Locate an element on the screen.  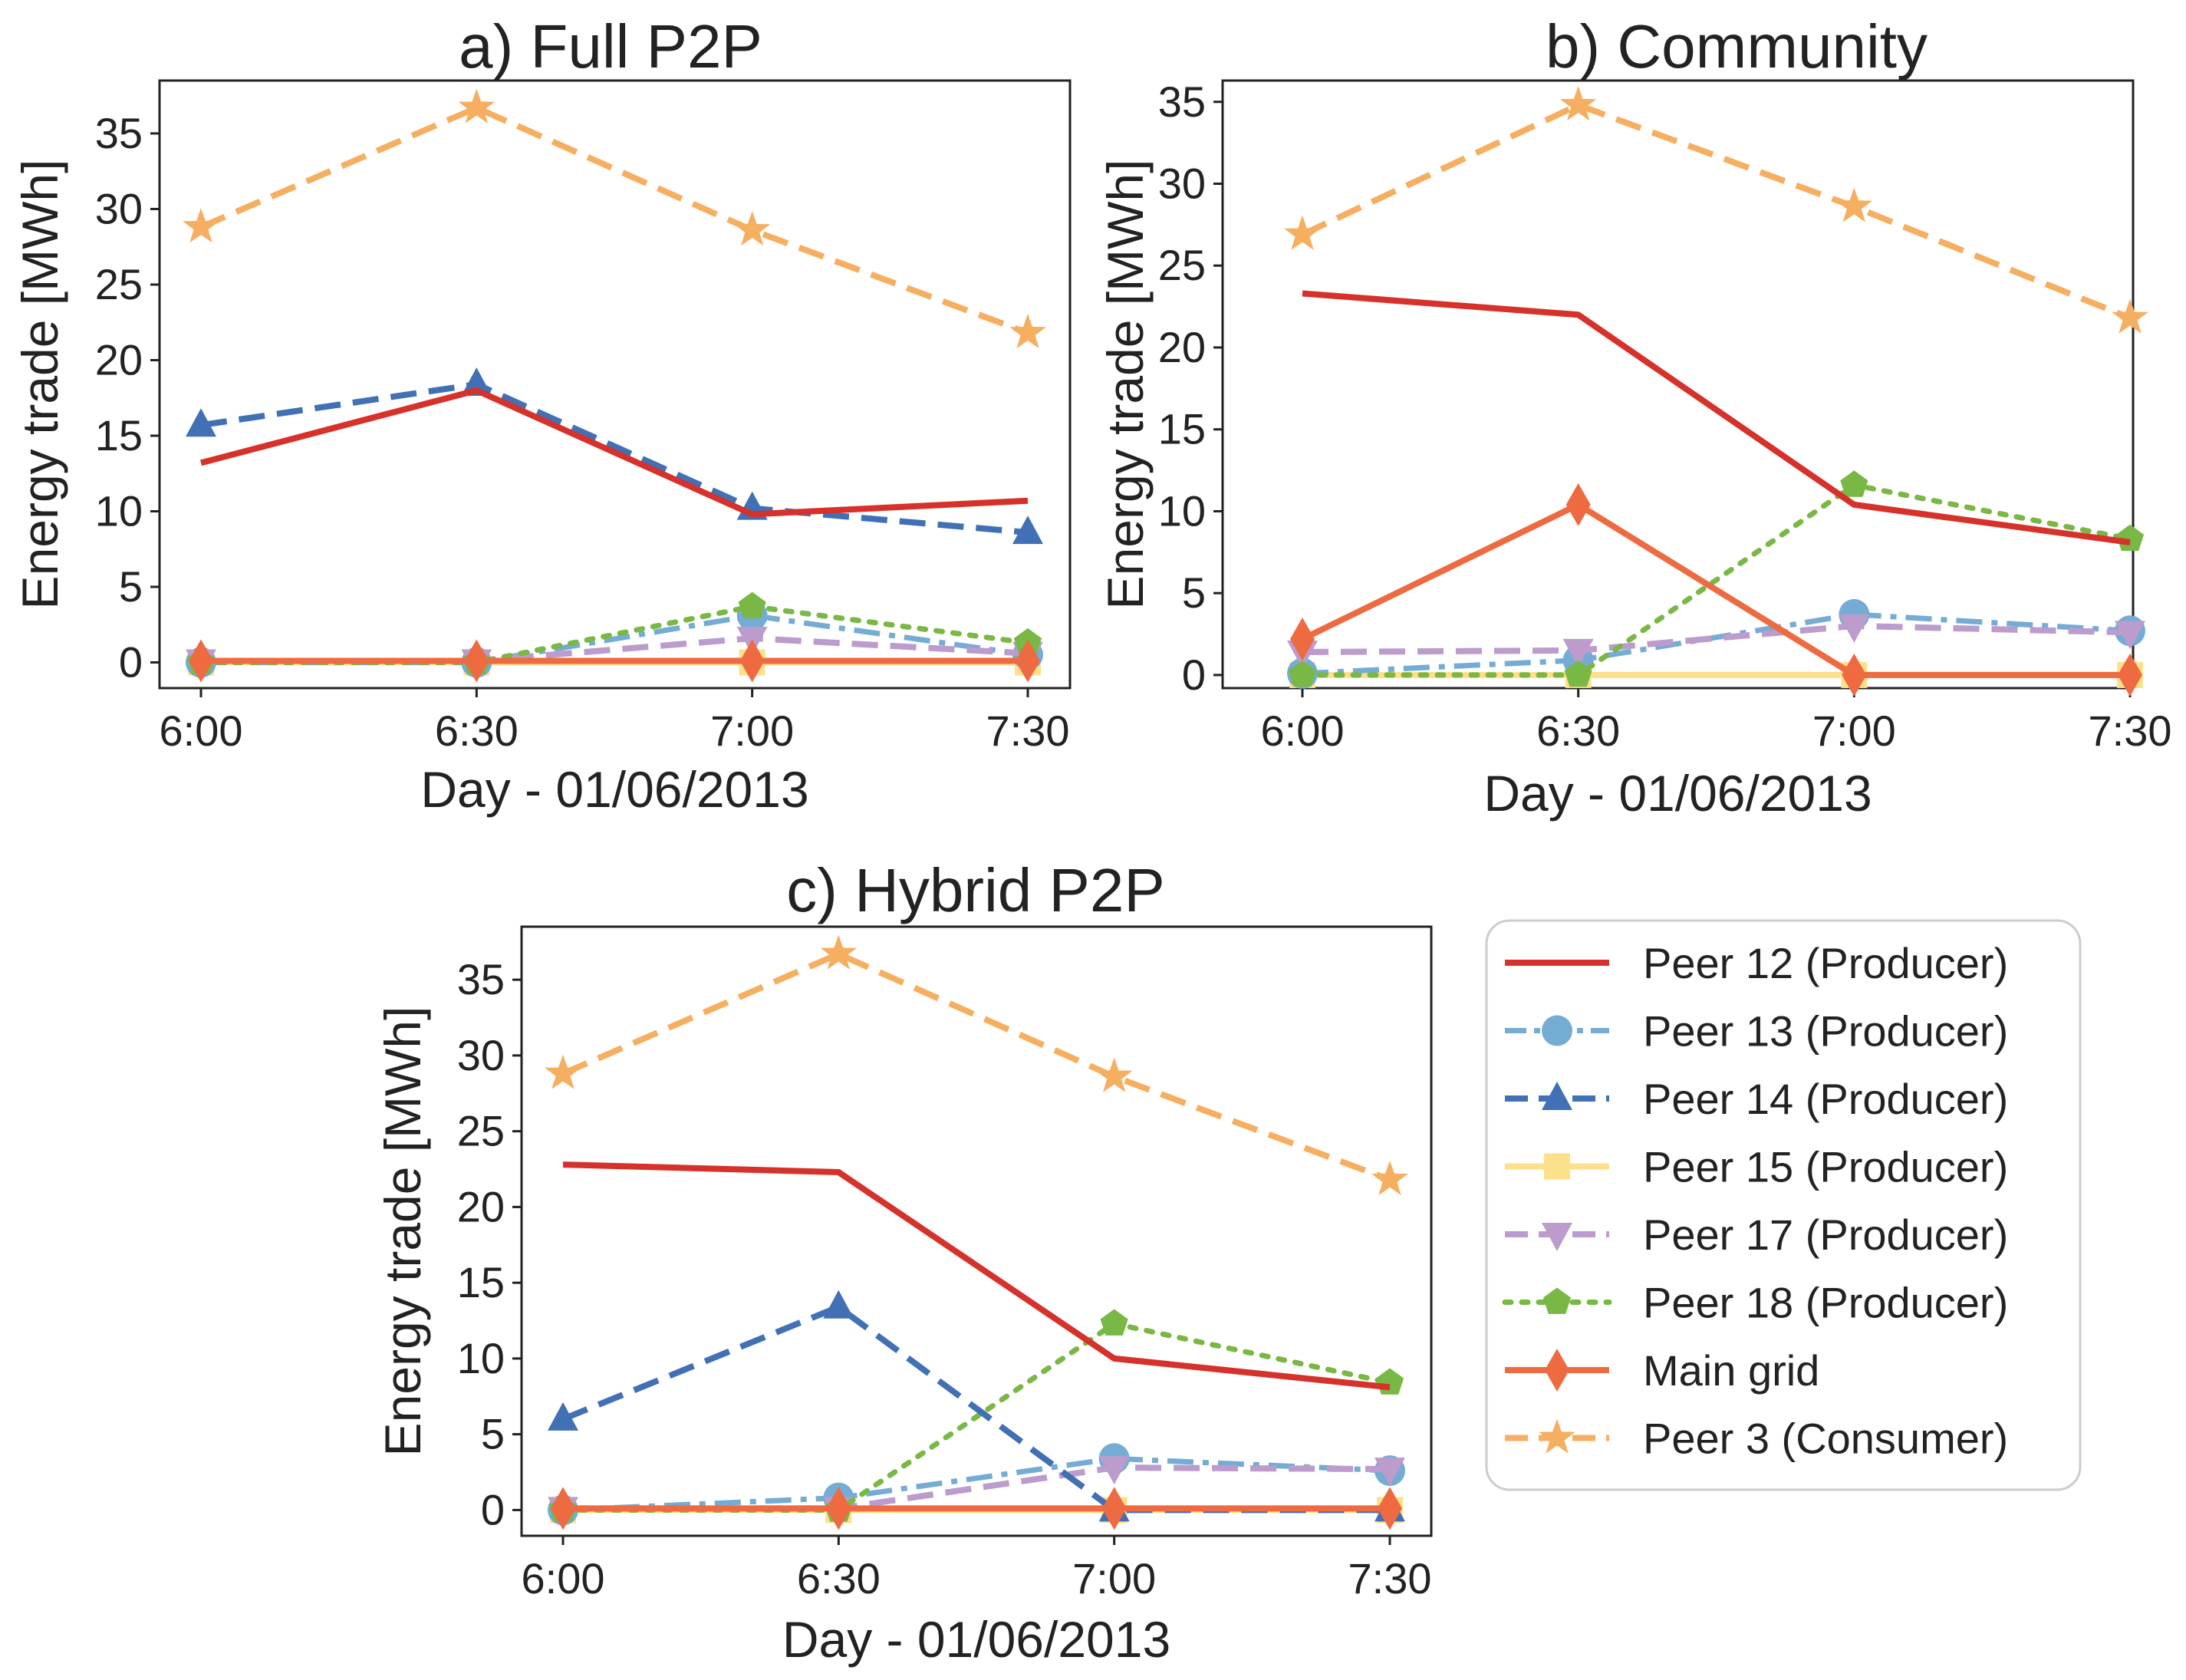
legend-item: Peer 15 (Producer) is located at coordinates (1757, 1167).